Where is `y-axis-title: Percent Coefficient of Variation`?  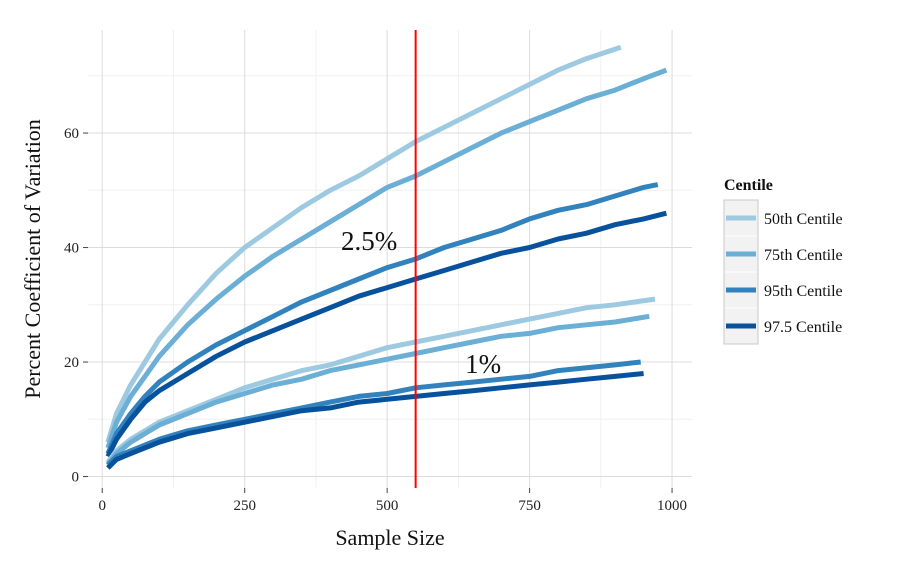
y-axis-title: Percent Coefficient of Variation is located at coordinates (32, 259).